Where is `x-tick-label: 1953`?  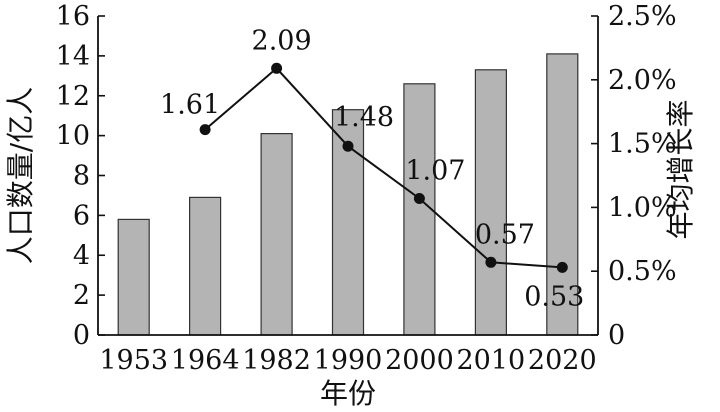 x-tick-label: 1953 is located at coordinates (133, 360).